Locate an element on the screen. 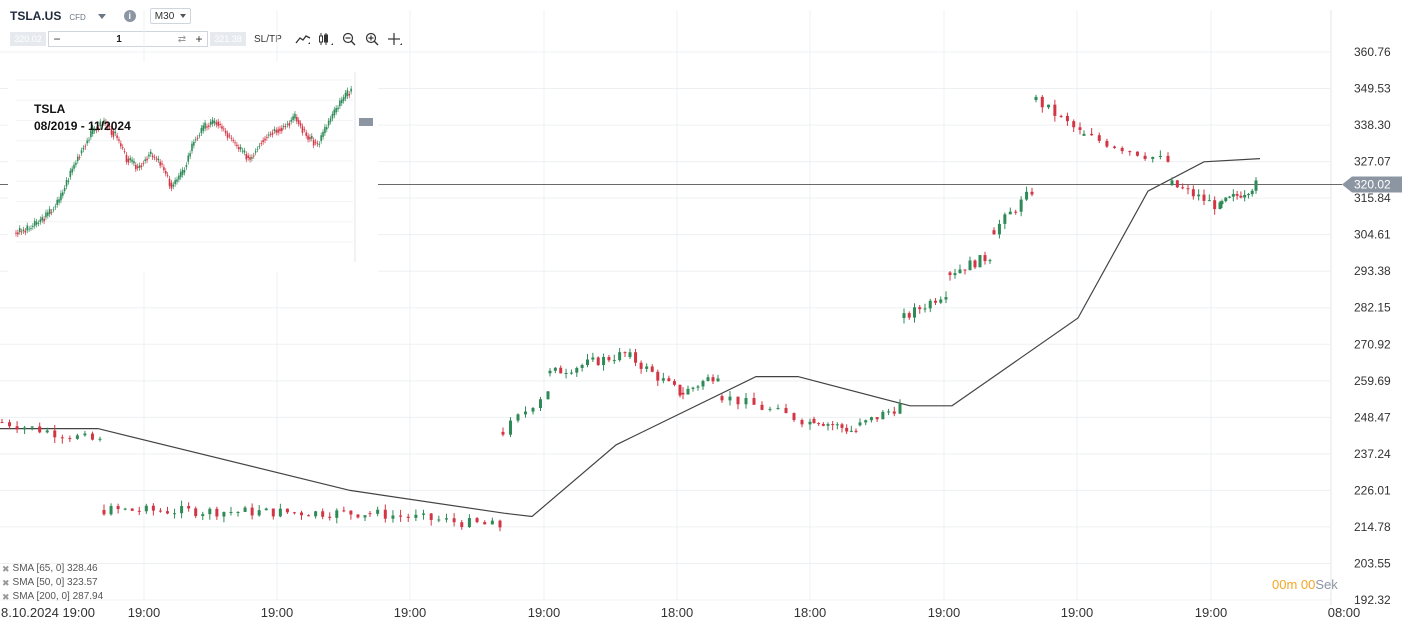 The width and height of the screenshot is (1410, 625). x-tick-label: 18:00 is located at coordinates (677, 612).